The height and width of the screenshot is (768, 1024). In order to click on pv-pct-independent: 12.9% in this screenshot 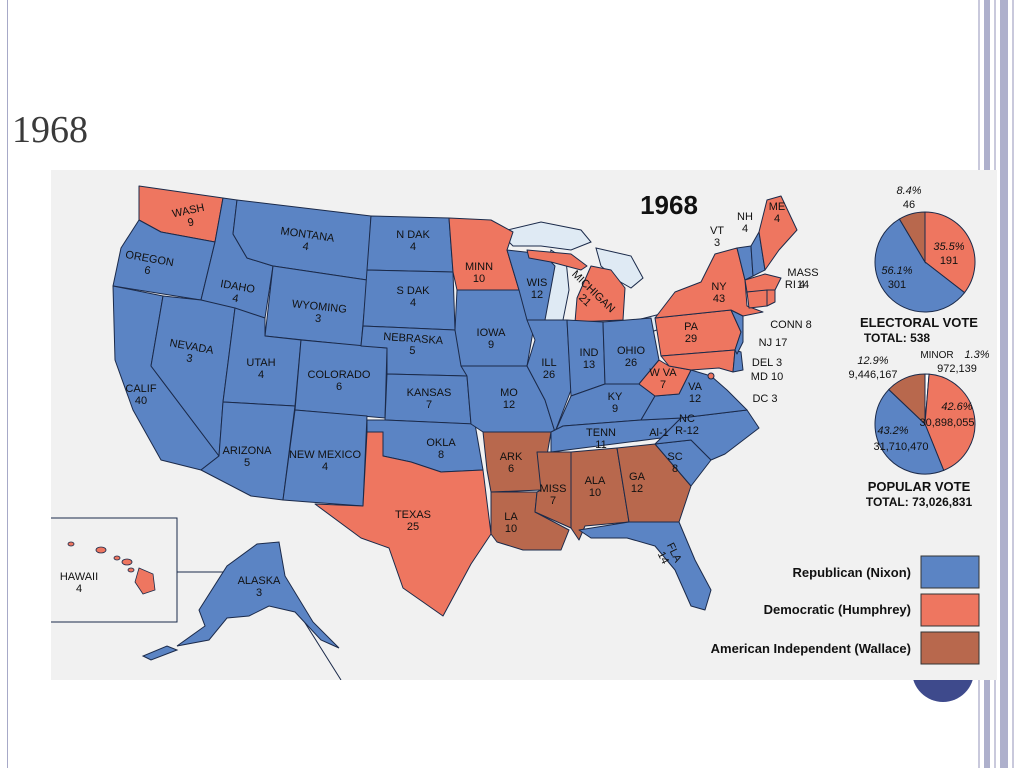, I will do `click(872, 361)`.